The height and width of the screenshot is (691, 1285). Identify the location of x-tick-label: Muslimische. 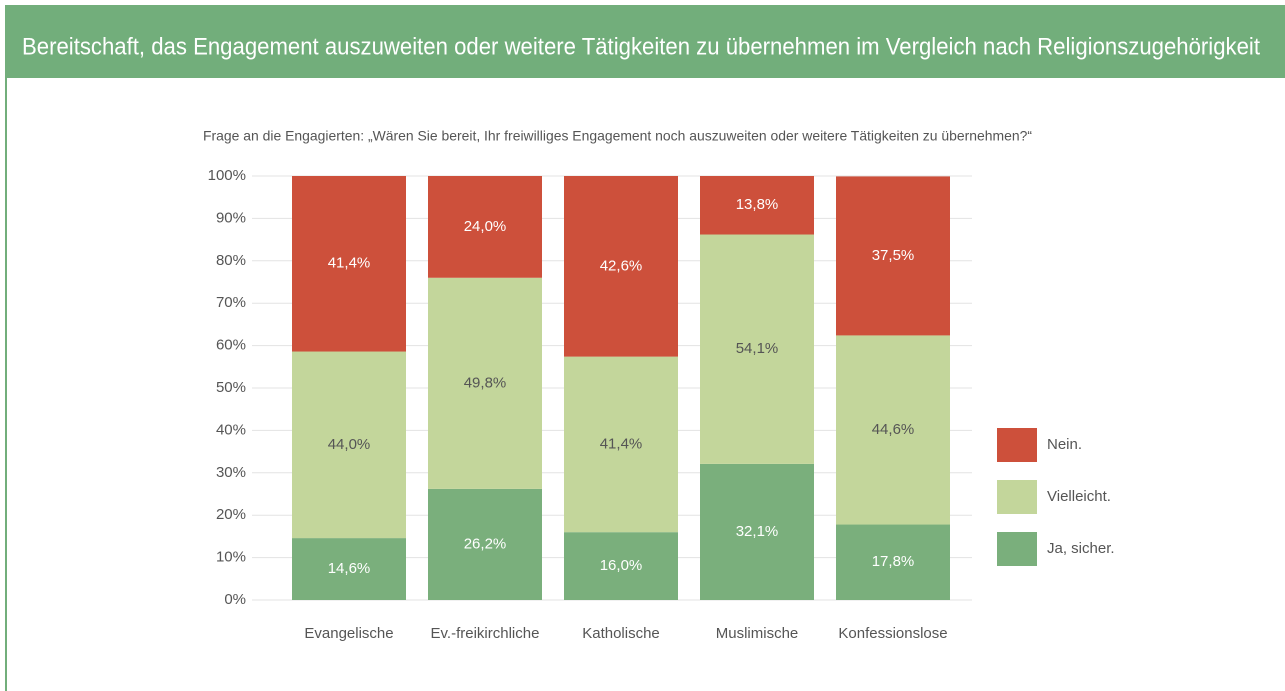
(757, 633).